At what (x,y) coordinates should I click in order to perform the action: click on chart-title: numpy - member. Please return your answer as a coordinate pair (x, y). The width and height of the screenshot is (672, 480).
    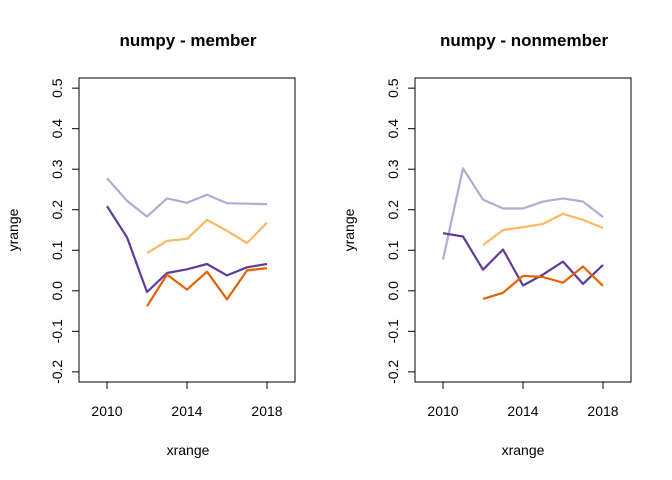
    Looking at the image, I should click on (188, 40).